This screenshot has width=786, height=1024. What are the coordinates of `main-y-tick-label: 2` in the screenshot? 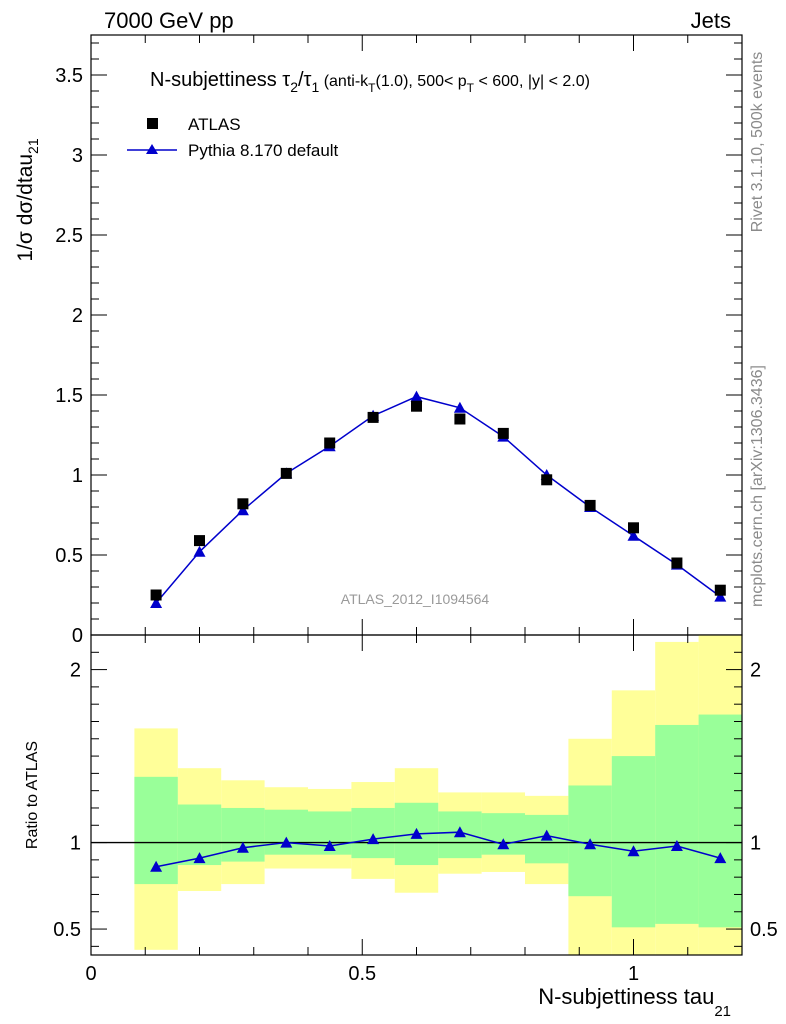 It's located at (77, 316).